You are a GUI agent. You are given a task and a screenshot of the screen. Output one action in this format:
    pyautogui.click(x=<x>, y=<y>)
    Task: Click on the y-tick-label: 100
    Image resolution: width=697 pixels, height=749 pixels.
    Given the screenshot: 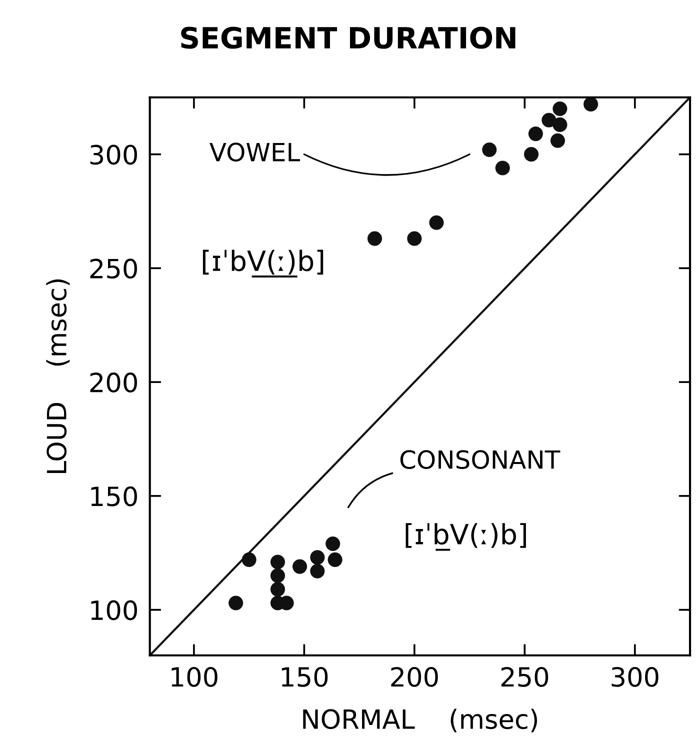 What is the action you would take?
    pyautogui.click(x=114, y=610)
    